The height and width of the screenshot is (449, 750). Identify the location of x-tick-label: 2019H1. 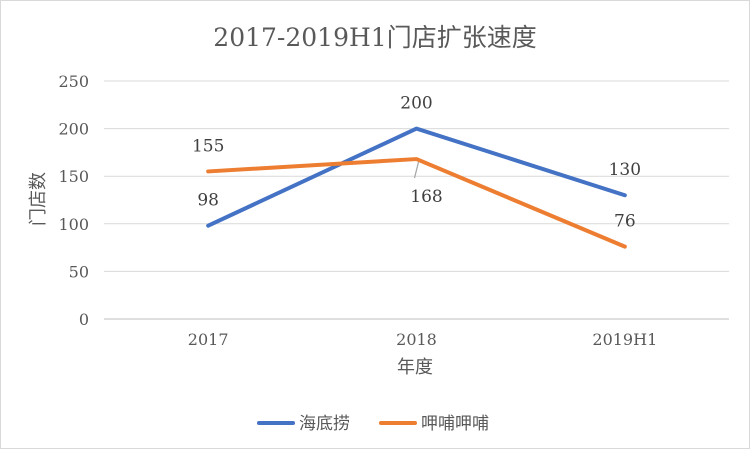
(624, 339).